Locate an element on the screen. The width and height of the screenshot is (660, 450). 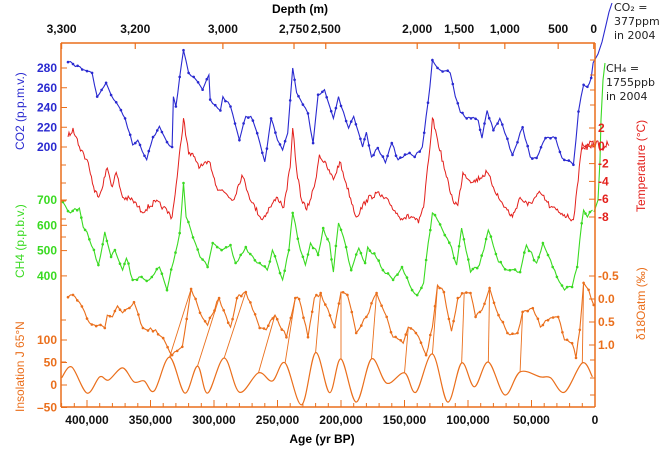
ch4-tick-label: 400 is located at coordinates (47, 276).